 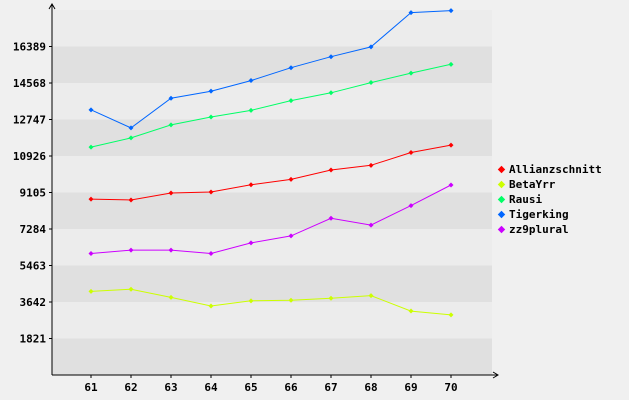 I want to click on legend-label: zz9plural, so click(x=539, y=229).